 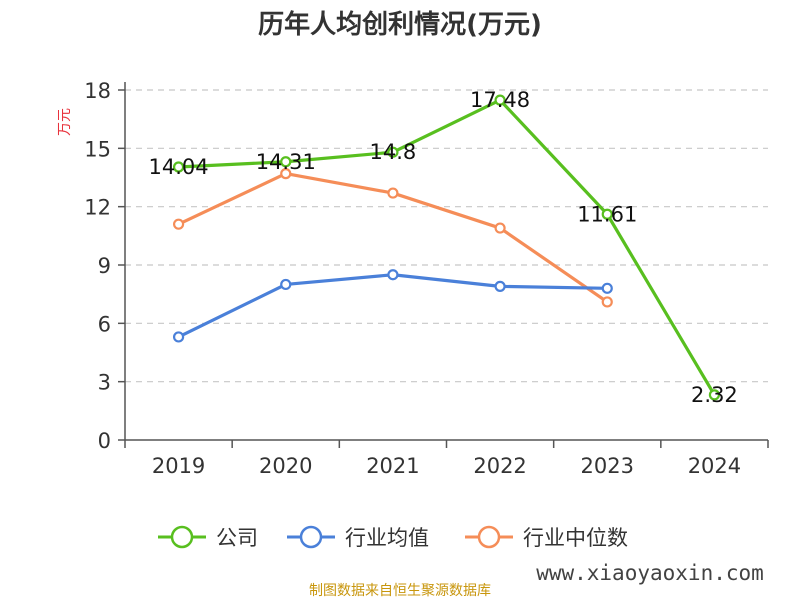 What do you see at coordinates (650, 573) in the screenshot?
I see `watermark: www.xiaoyaoxin.com` at bounding box center [650, 573].